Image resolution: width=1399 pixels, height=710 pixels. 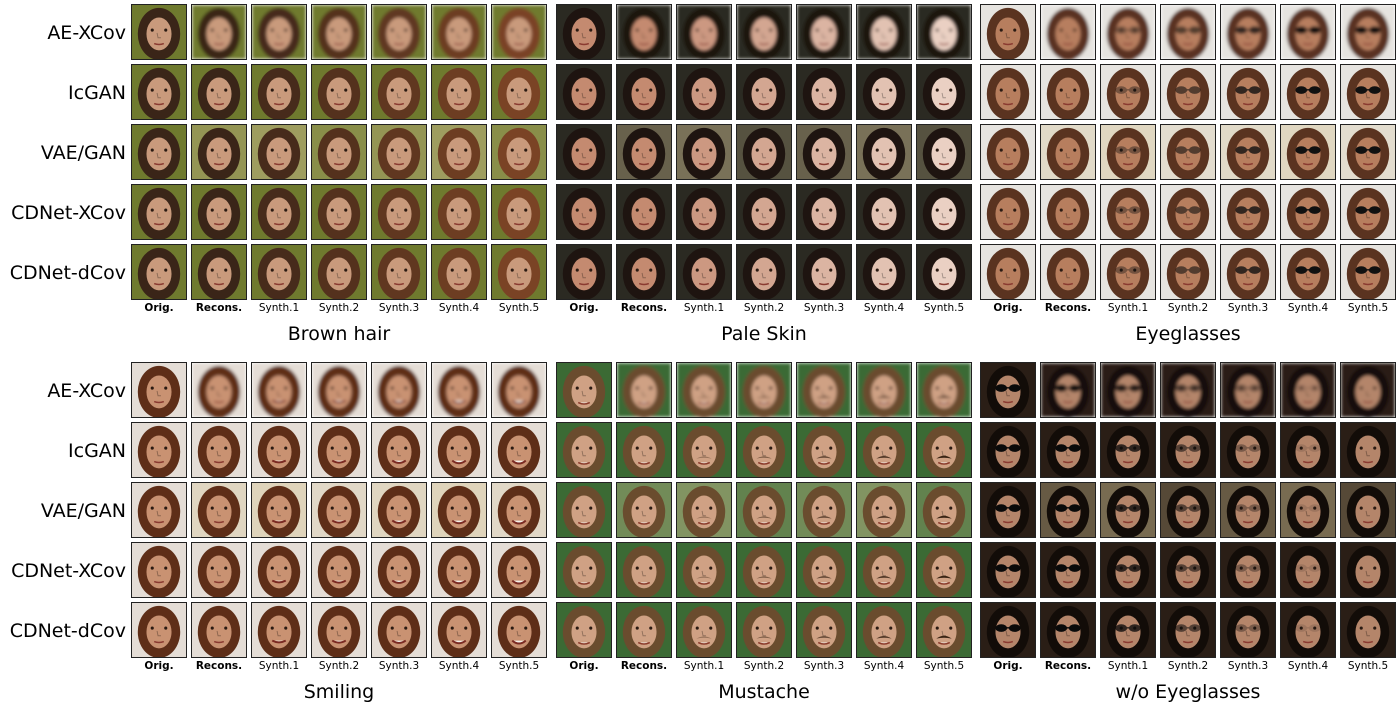 I want to click on panel-title: Eyeglasses, so click(x=1188, y=334).